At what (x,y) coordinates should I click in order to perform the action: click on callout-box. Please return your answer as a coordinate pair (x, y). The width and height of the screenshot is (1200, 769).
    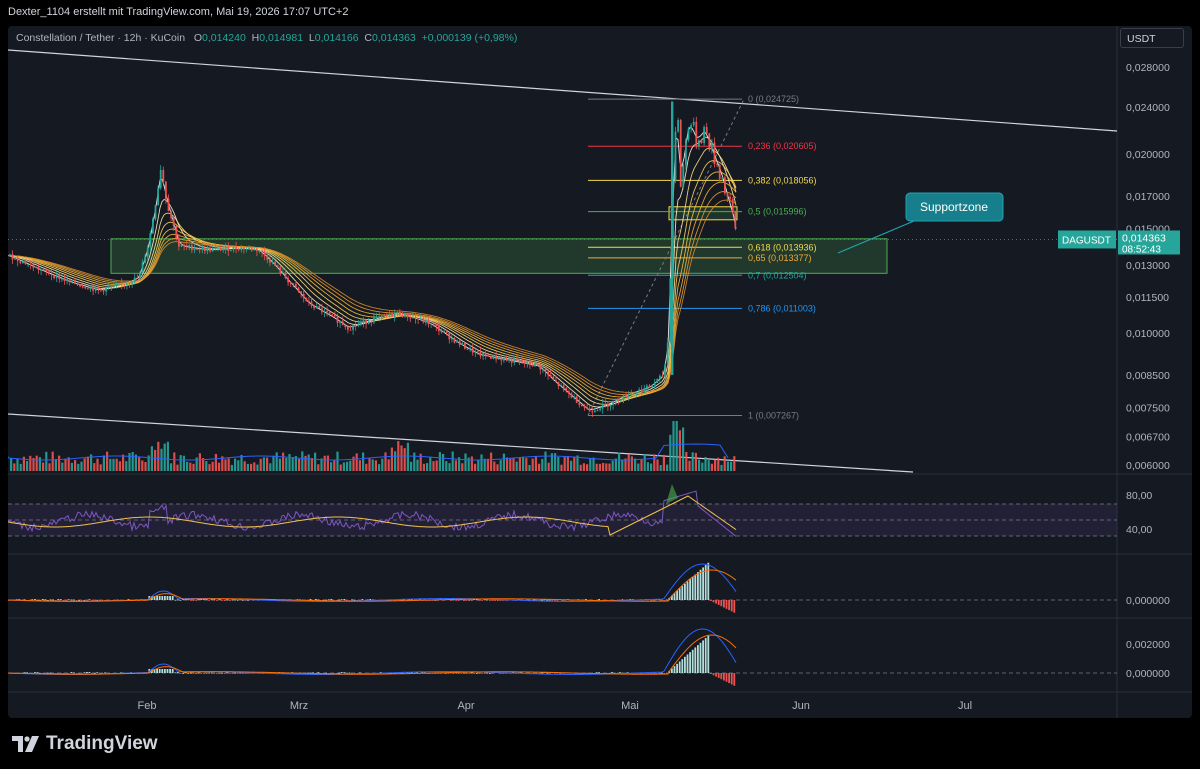
    Looking at the image, I should click on (954, 207).